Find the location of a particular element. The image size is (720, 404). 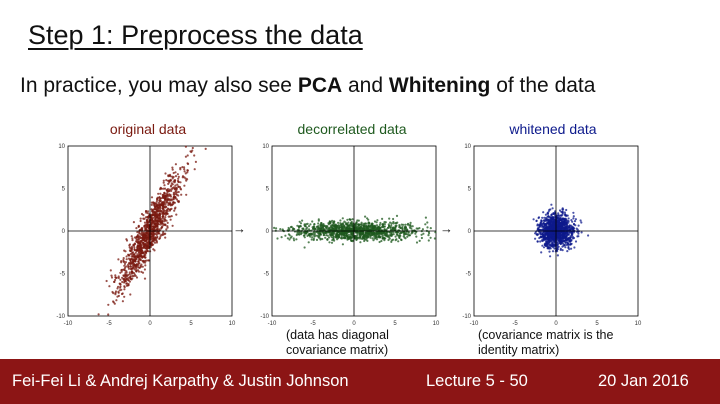

whitened-data-title: whitened data is located at coordinates (553, 129).